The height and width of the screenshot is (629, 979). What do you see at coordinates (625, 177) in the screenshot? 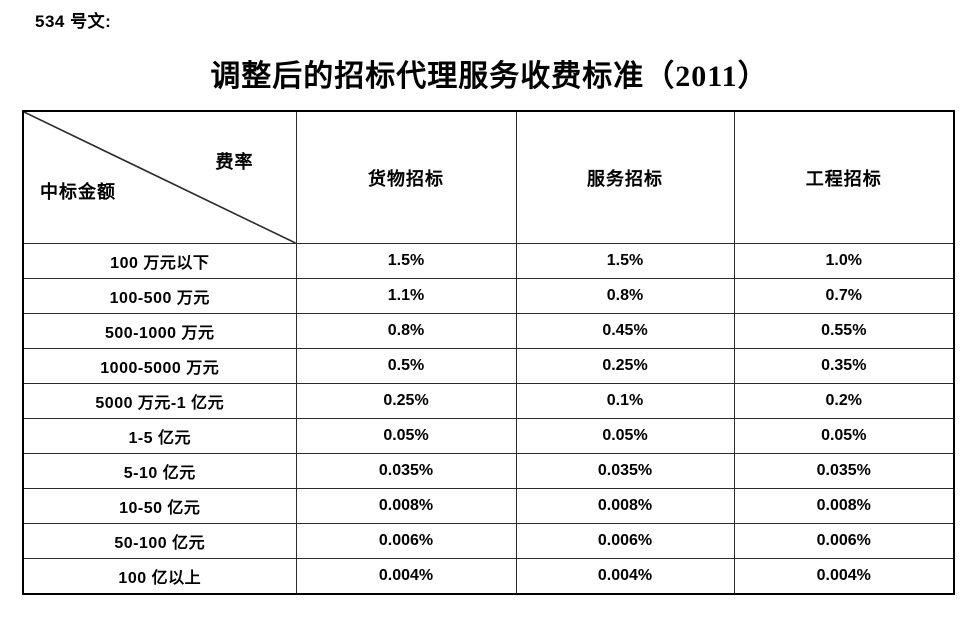
I see `column-header-service-tender: 服务招标` at bounding box center [625, 177].